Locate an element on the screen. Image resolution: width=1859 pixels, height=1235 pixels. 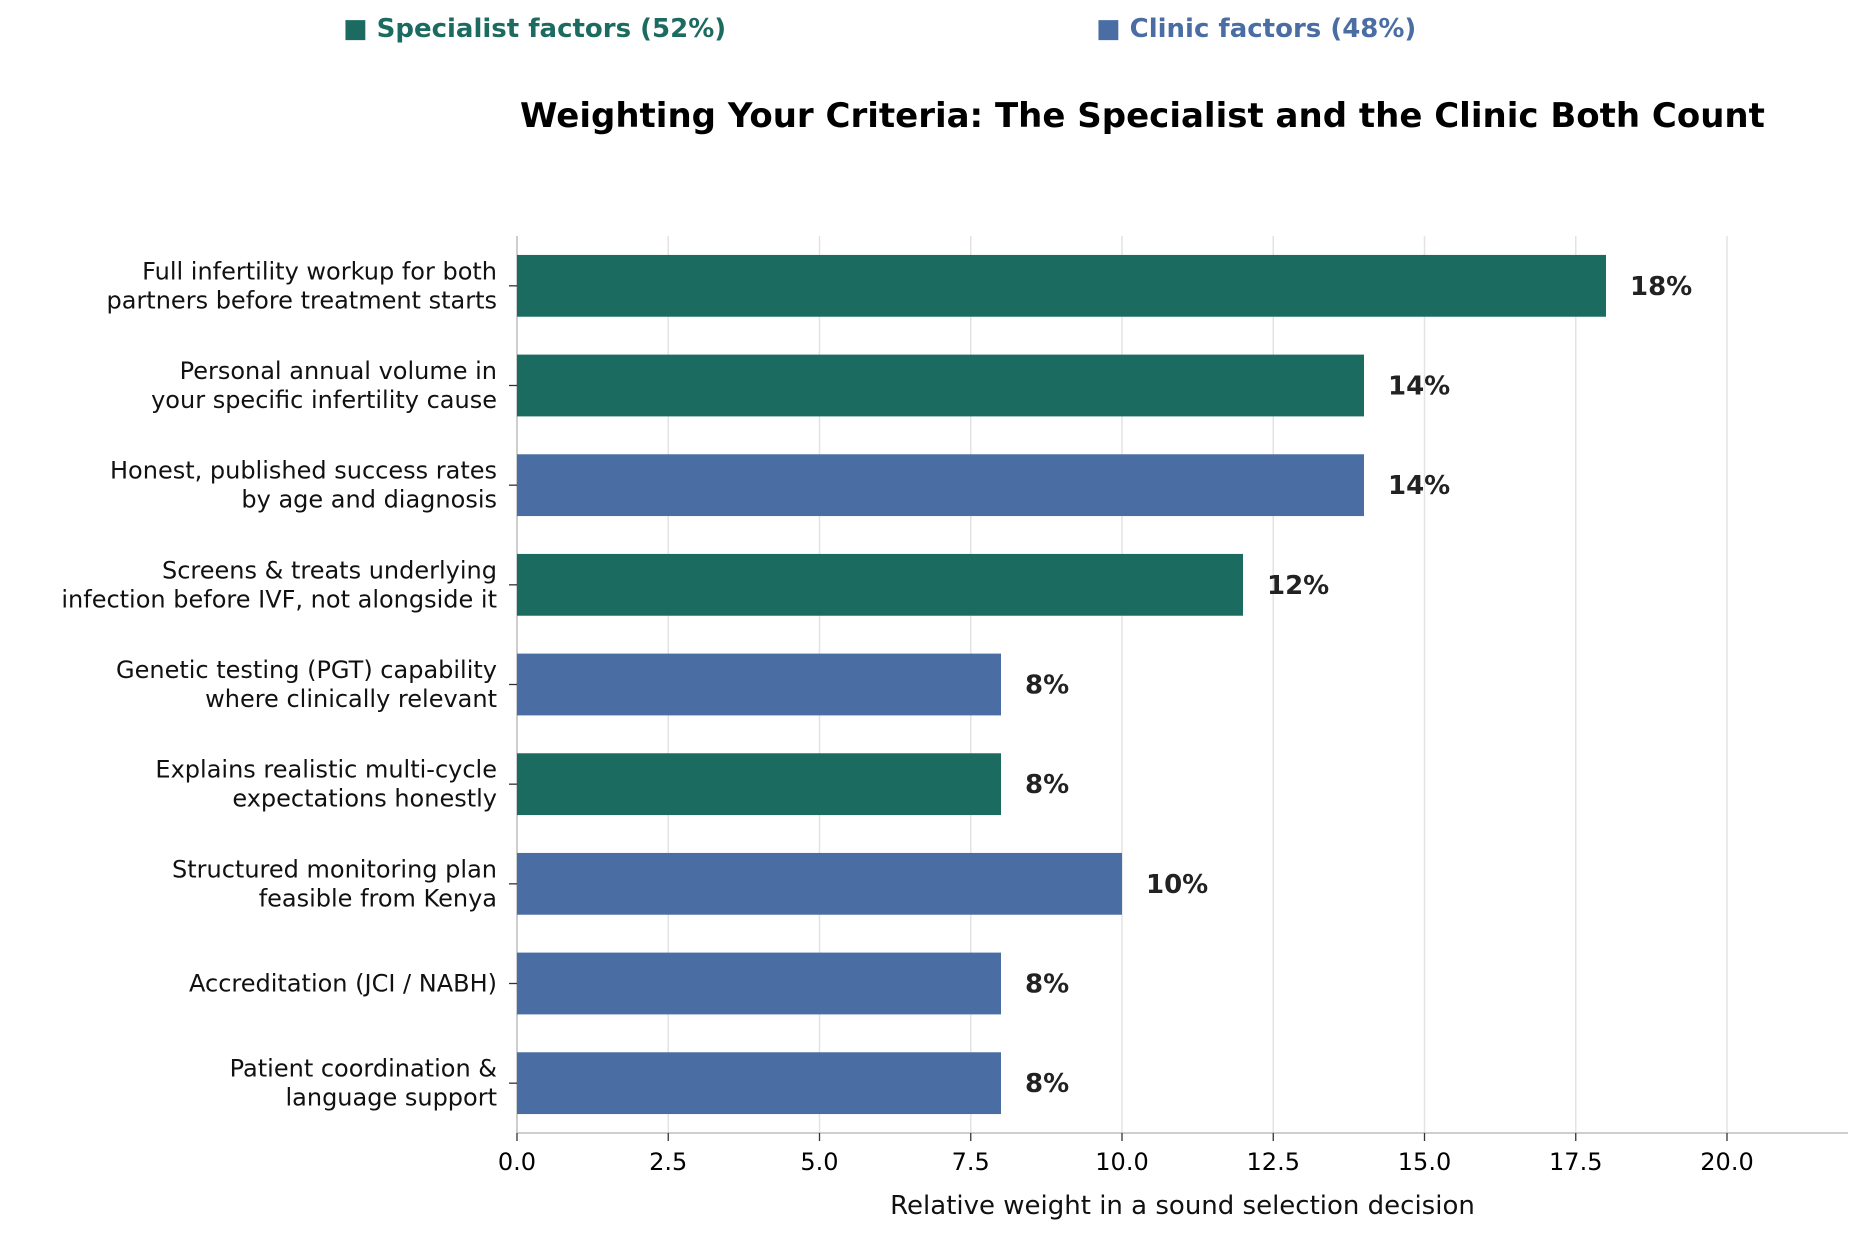
data-label: 10% is located at coordinates (1177, 885).